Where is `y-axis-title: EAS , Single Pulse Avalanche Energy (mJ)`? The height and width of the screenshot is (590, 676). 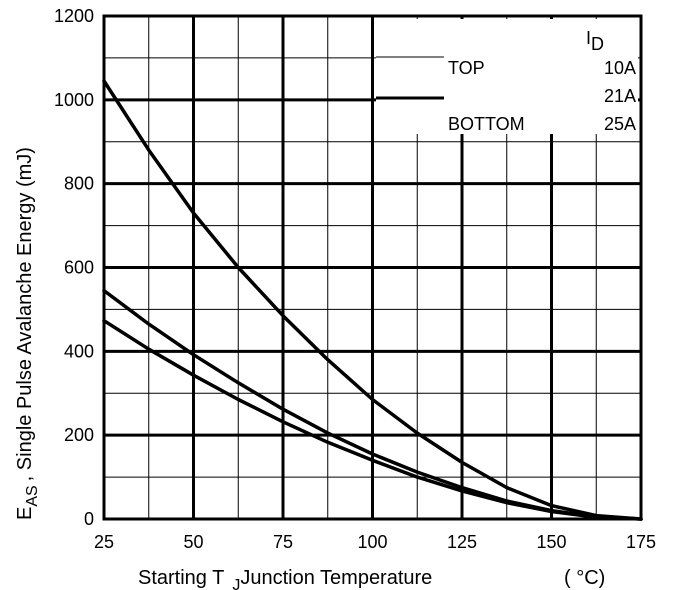 y-axis-title: EAS , Single Pulse Avalanche Energy (mJ) is located at coordinates (27, 333).